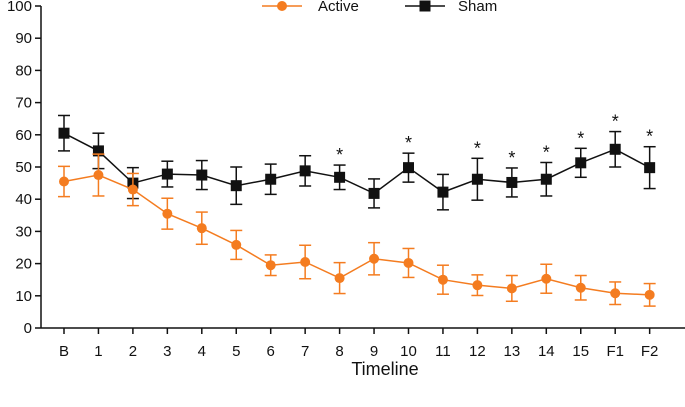 The height and width of the screenshot is (407, 685). Describe the element at coordinates (23, 38) in the screenshot. I see `y-tick-label: 90` at that location.